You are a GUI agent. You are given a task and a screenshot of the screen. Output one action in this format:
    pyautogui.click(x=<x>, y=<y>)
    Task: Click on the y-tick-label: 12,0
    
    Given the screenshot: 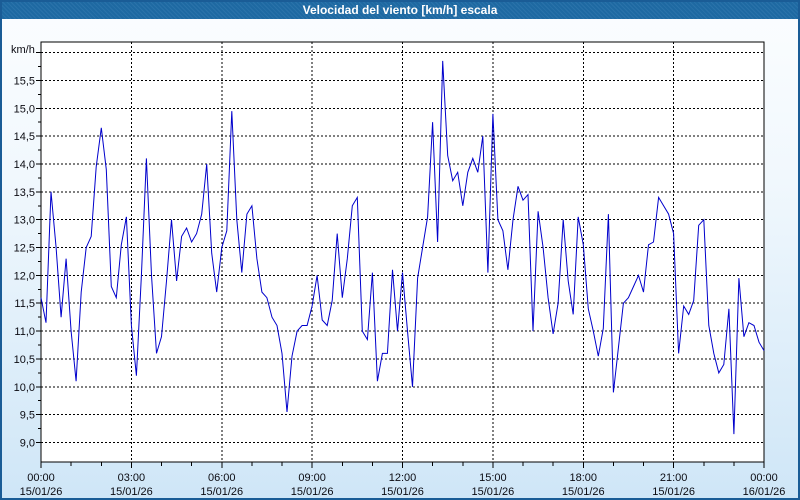 What is the action you would take?
    pyautogui.click(x=24, y=276)
    